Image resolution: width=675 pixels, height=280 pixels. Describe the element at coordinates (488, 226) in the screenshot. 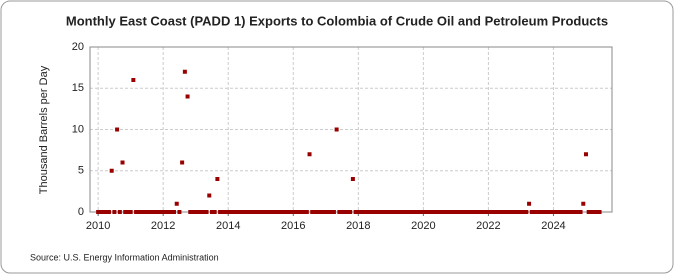

I see `x-tick-label: 2022` at that location.